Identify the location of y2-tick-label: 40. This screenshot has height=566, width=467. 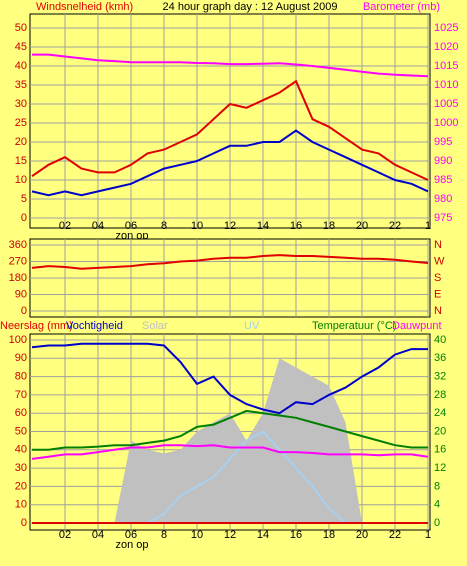
(440, 340).